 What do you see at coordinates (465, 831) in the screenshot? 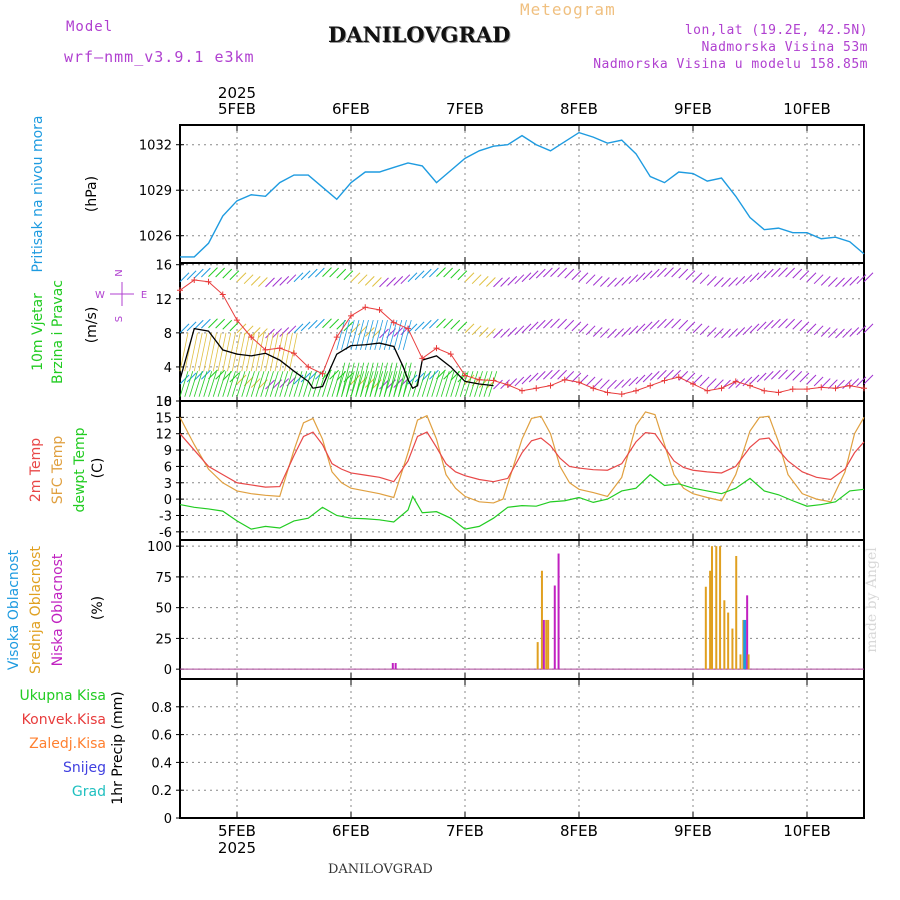
I see `date-label-bottom: 7FEB` at bounding box center [465, 831].